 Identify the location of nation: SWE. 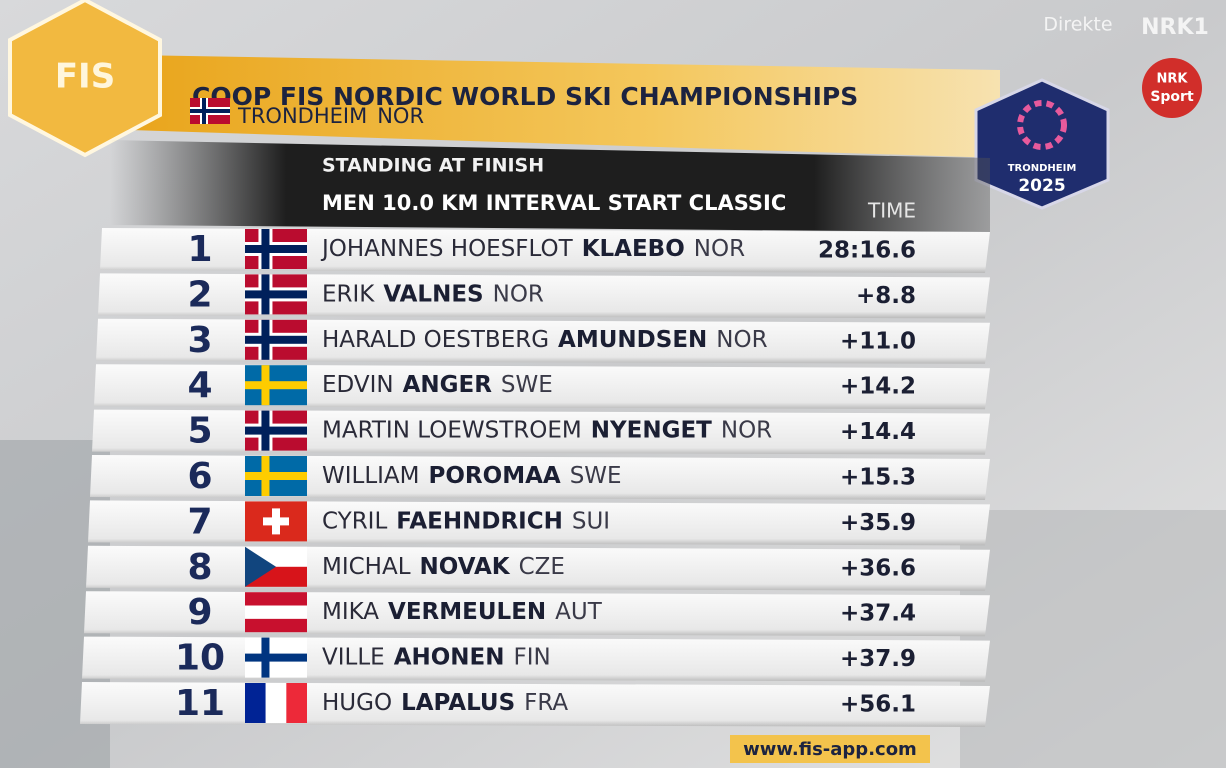
(527, 385).